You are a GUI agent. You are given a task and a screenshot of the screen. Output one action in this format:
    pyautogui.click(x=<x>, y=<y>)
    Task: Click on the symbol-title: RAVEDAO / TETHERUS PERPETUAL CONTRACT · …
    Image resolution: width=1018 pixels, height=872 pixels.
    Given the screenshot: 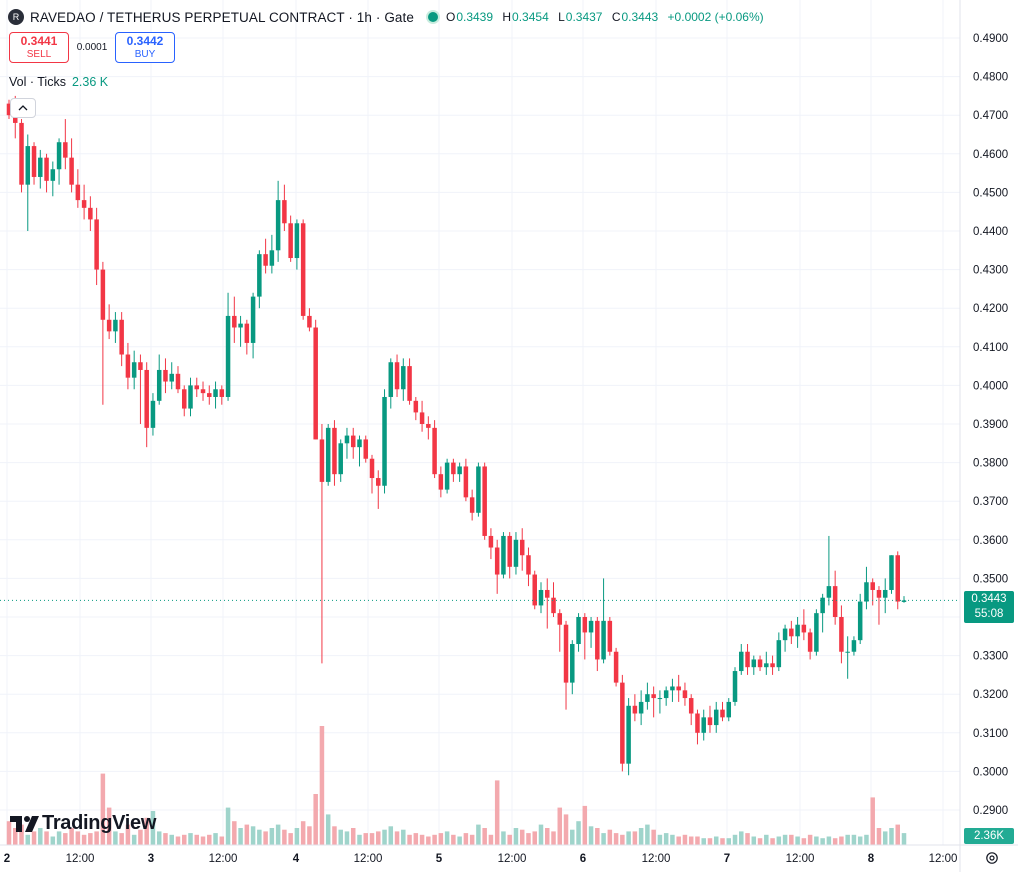 What is the action you would take?
    pyautogui.click(x=222, y=17)
    